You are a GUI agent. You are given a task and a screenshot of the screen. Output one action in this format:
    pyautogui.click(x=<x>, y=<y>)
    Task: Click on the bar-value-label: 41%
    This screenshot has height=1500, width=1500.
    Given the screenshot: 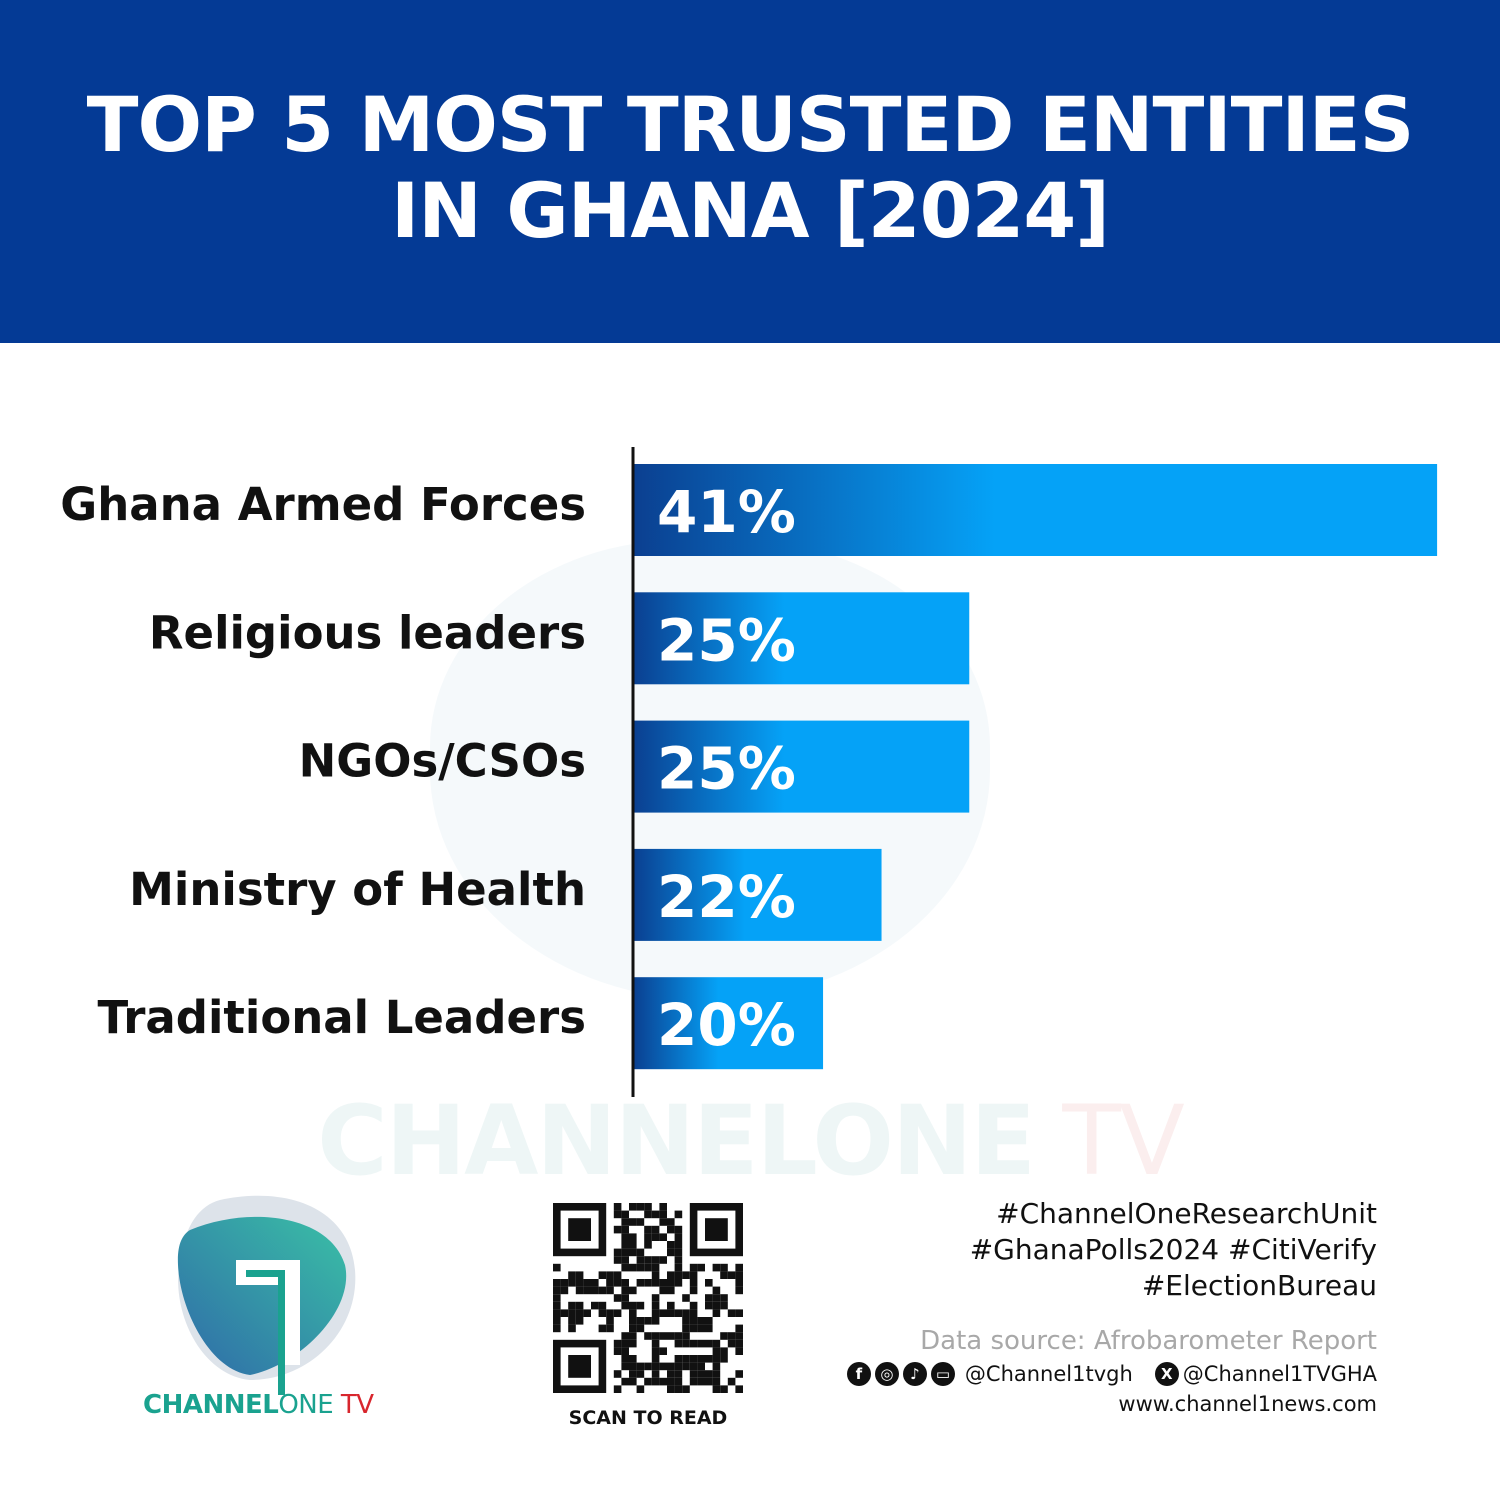 What is the action you would take?
    pyautogui.click(x=726, y=512)
    